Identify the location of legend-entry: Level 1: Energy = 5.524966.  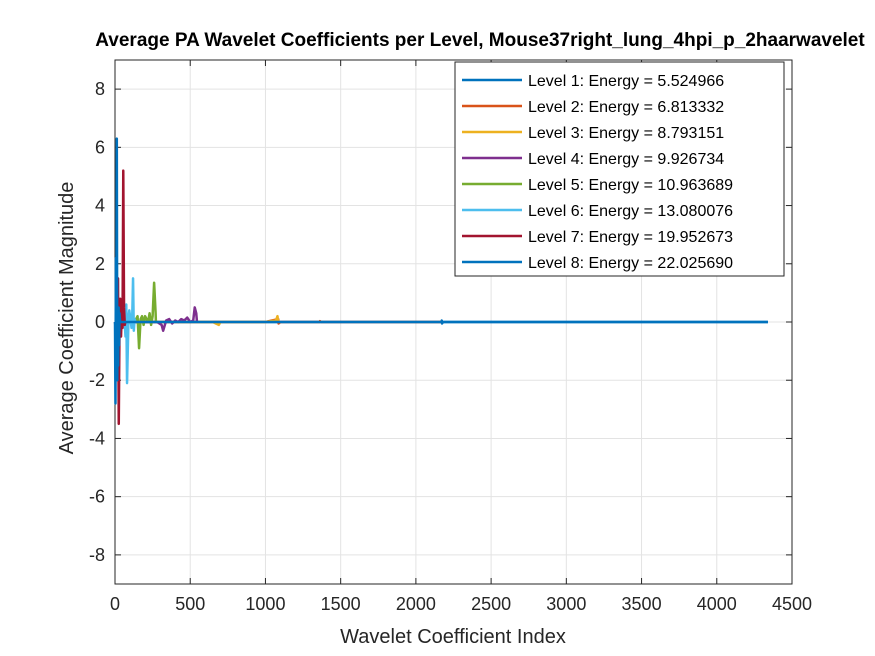
(626, 81).